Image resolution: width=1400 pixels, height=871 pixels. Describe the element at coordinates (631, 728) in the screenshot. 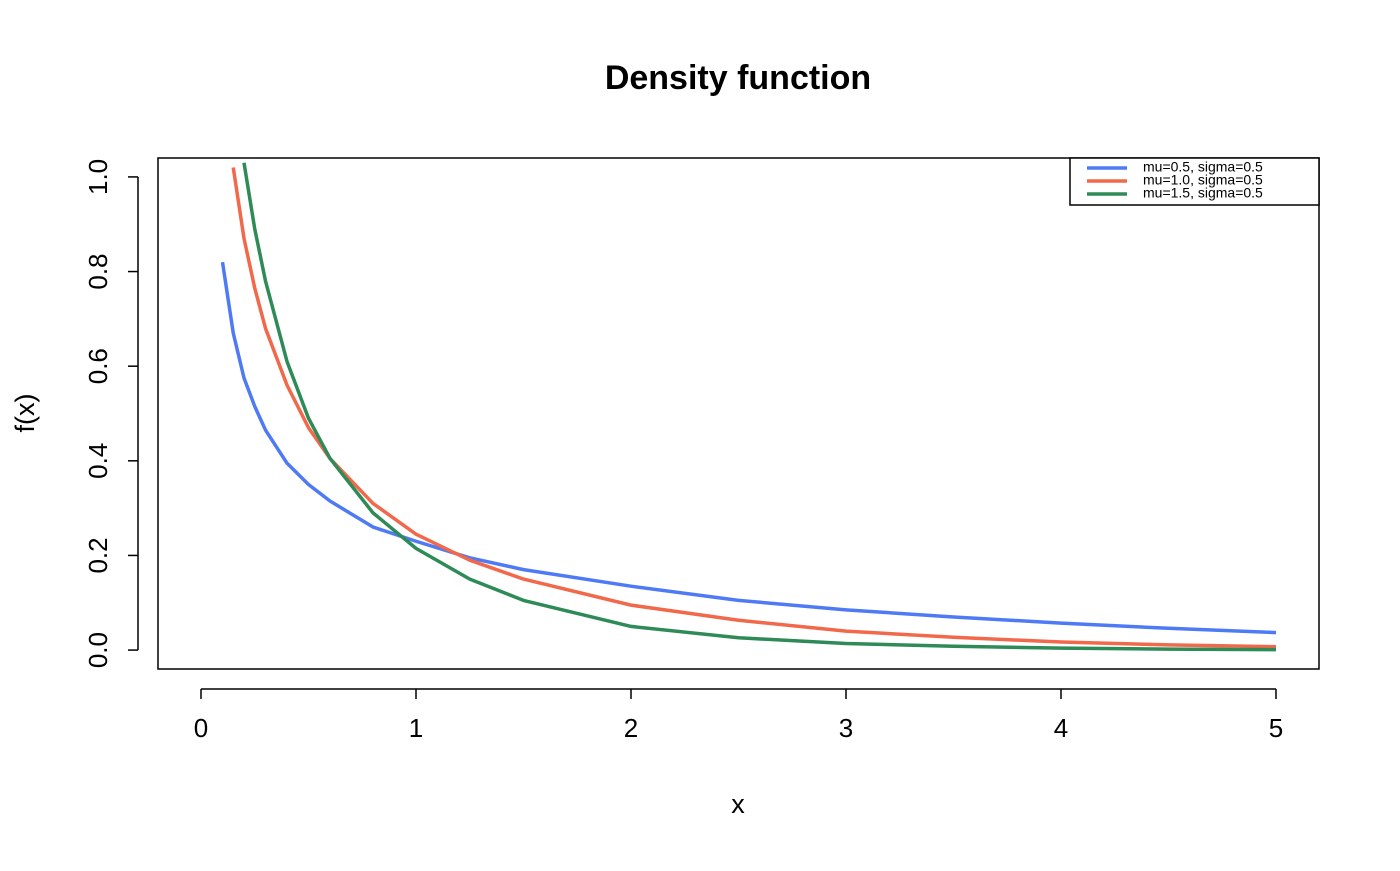

I see `x-tick-label: 2` at that location.